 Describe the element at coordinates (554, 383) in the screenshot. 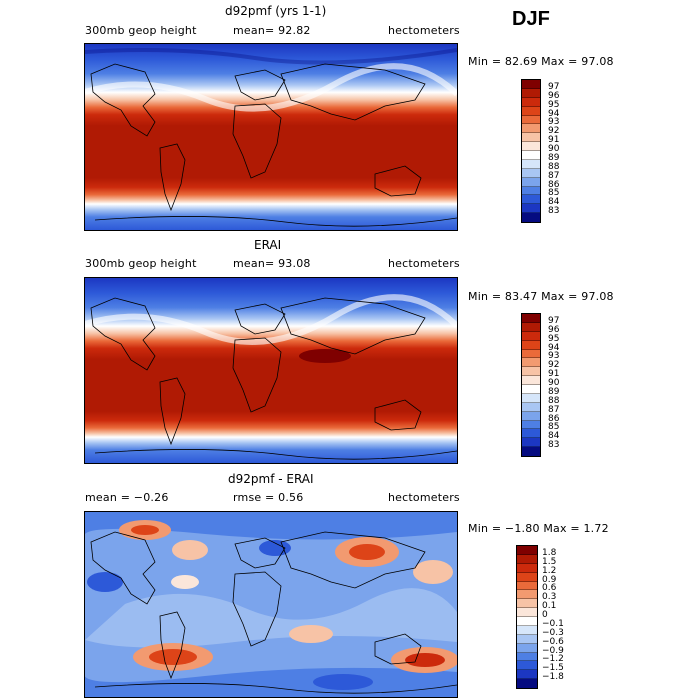

I see `colorbar-tick-label: 90` at that location.